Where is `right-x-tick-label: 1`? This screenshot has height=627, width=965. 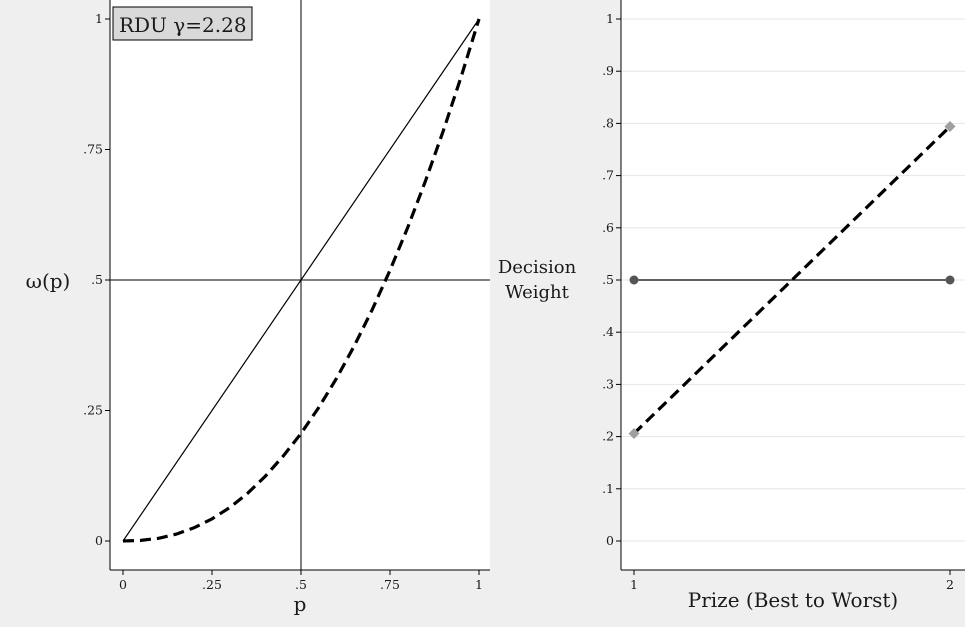 right-x-tick-label: 1 is located at coordinates (634, 584).